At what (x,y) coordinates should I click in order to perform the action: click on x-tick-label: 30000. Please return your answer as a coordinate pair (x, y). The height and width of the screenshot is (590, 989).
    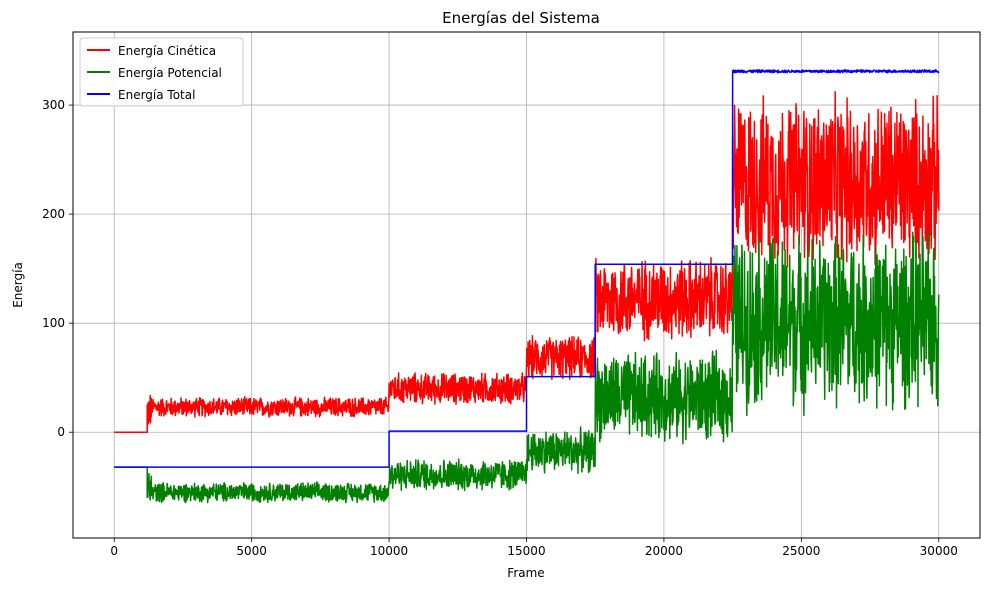
    Looking at the image, I should click on (939, 551).